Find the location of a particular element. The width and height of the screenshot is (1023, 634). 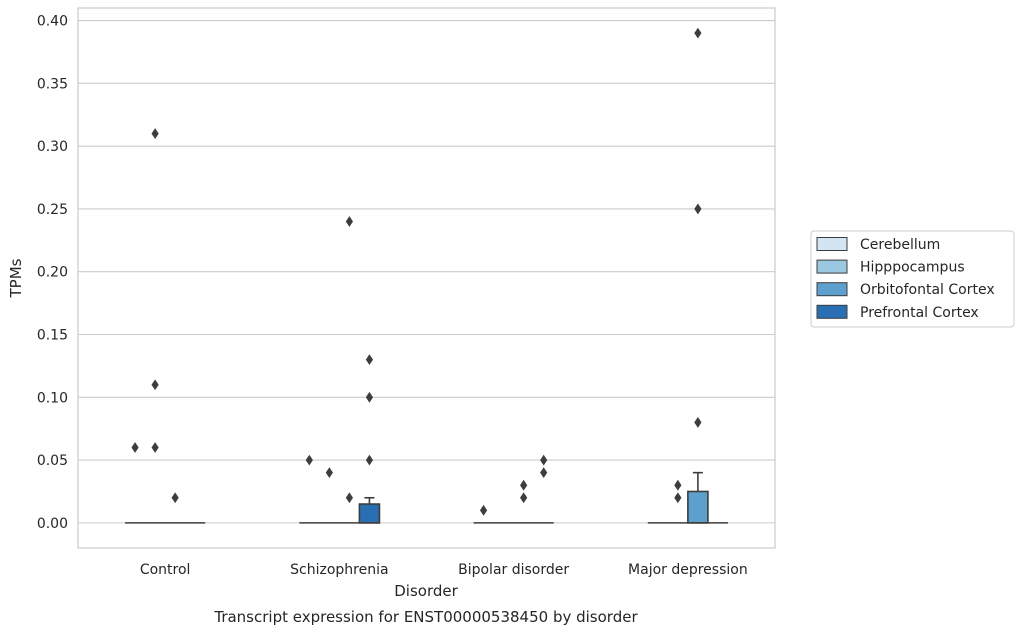

y-tick-label: 0.00 is located at coordinates (52, 524).